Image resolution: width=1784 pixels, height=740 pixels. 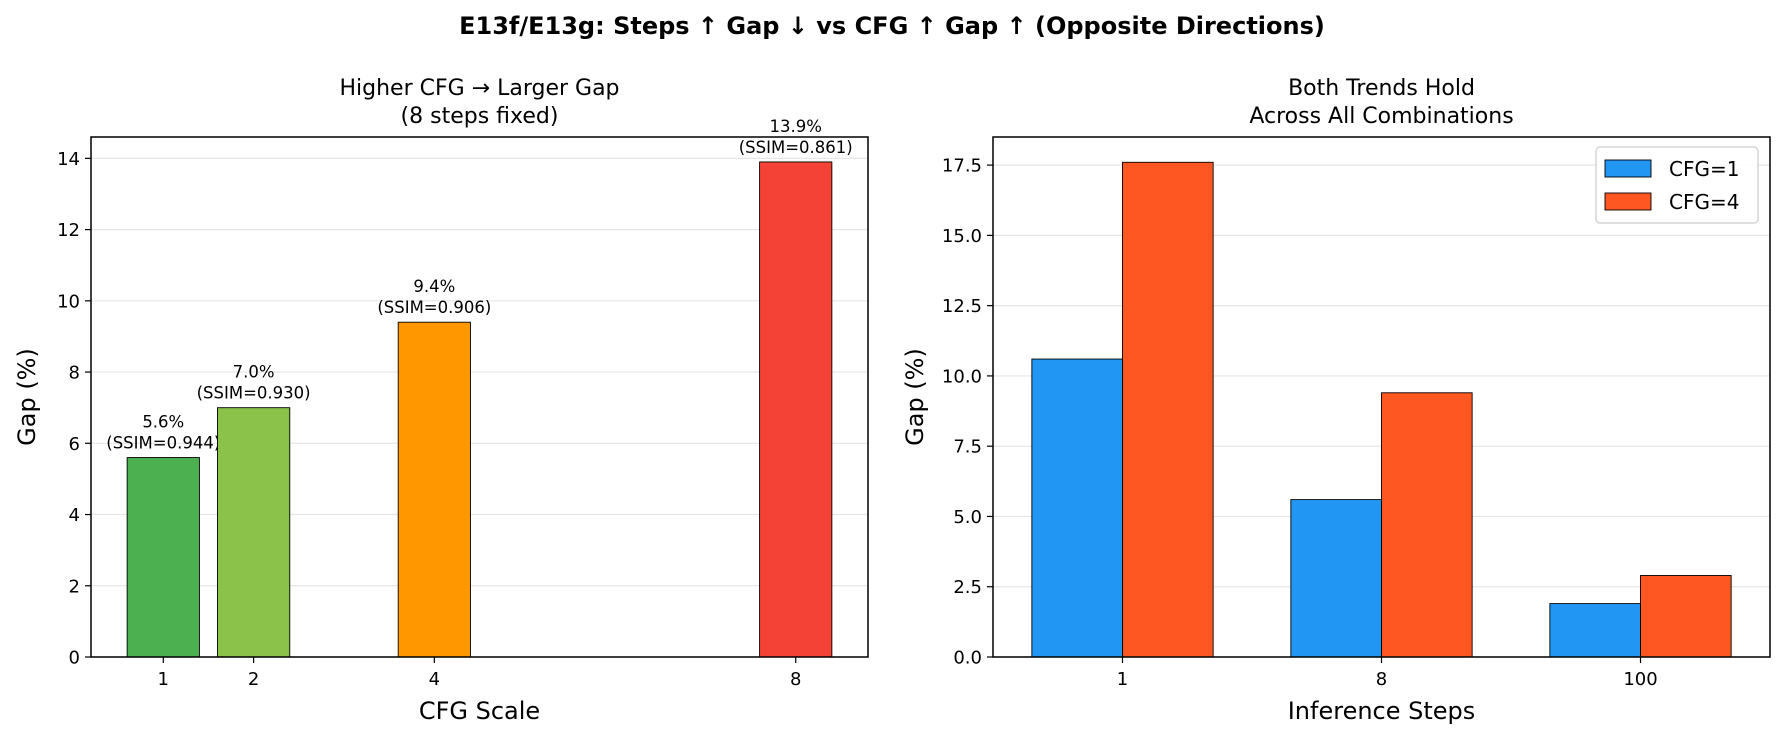 What do you see at coordinates (1122, 679) in the screenshot?
I see `right-xtick-label: 1` at bounding box center [1122, 679].